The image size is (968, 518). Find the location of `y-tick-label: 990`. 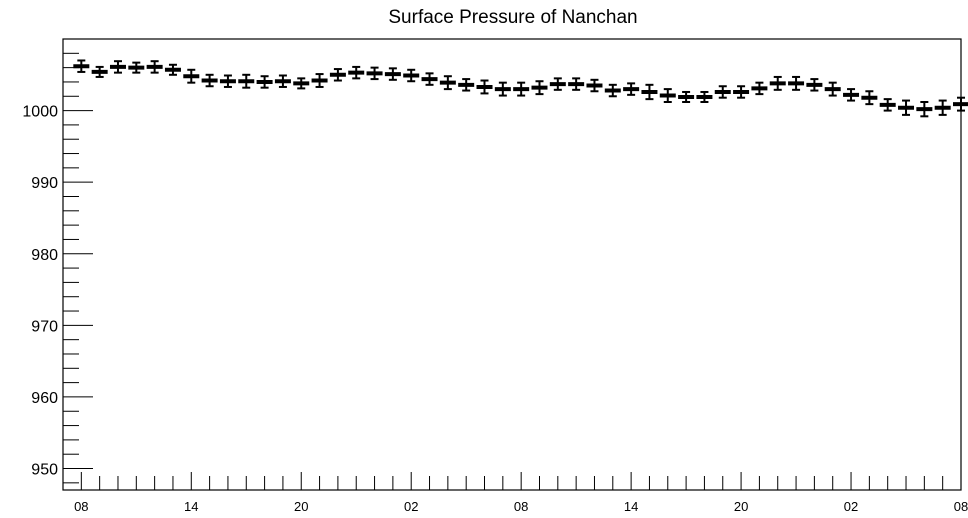

y-tick-label: 990 is located at coordinates (44, 183).